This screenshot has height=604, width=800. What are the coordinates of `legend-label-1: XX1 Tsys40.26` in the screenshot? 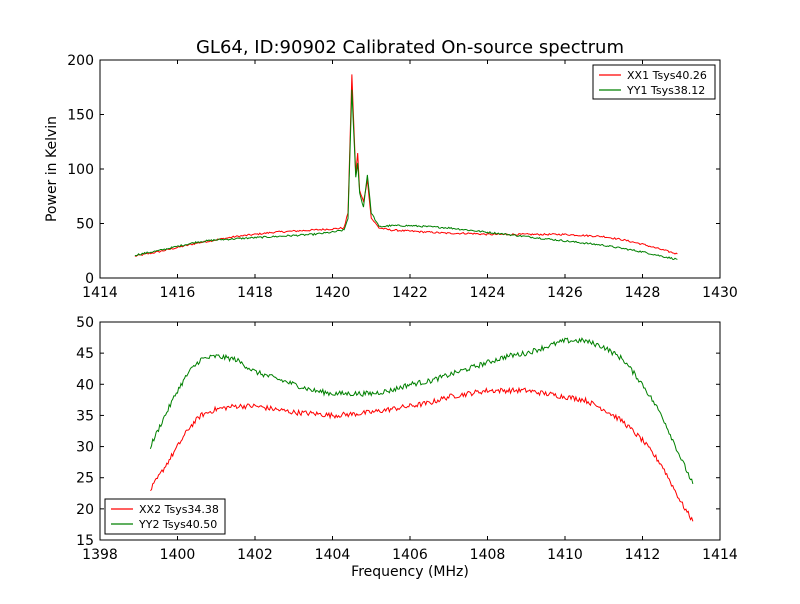 It's located at (667, 75).